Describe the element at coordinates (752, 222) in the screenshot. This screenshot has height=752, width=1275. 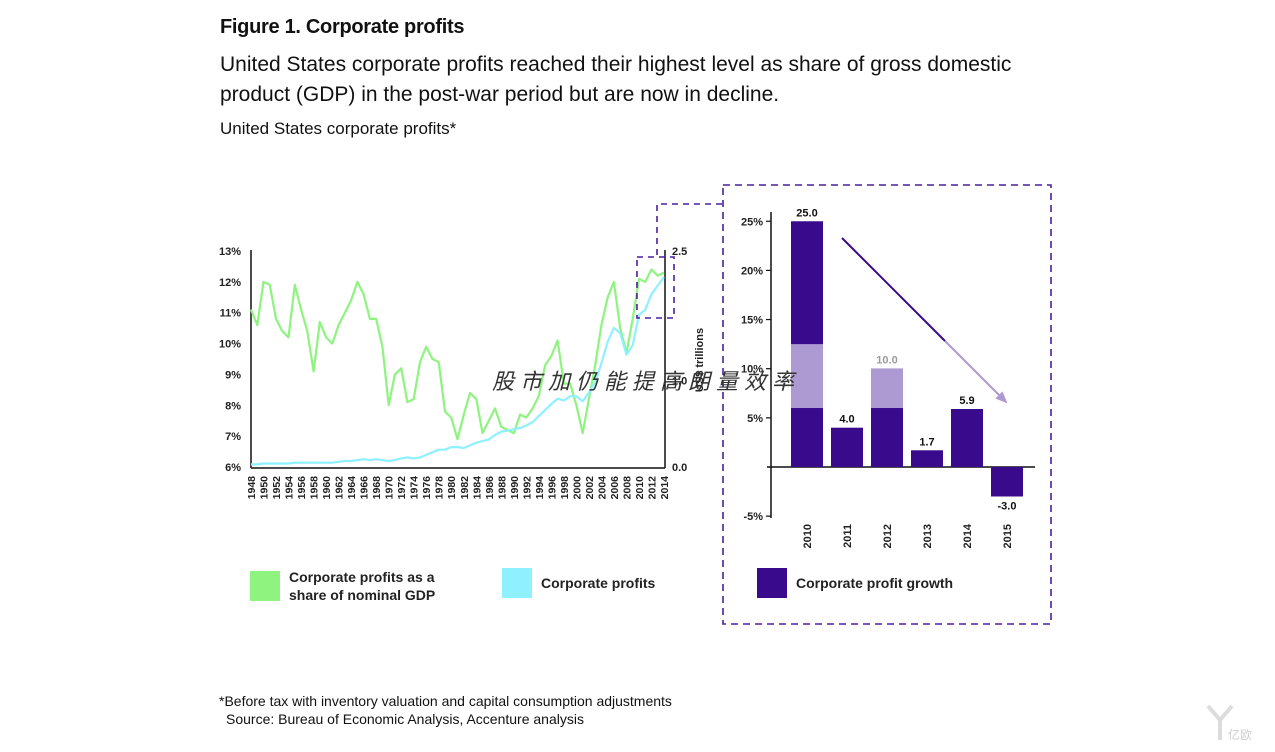
I see `bar-y-tick-label: 25%` at that location.